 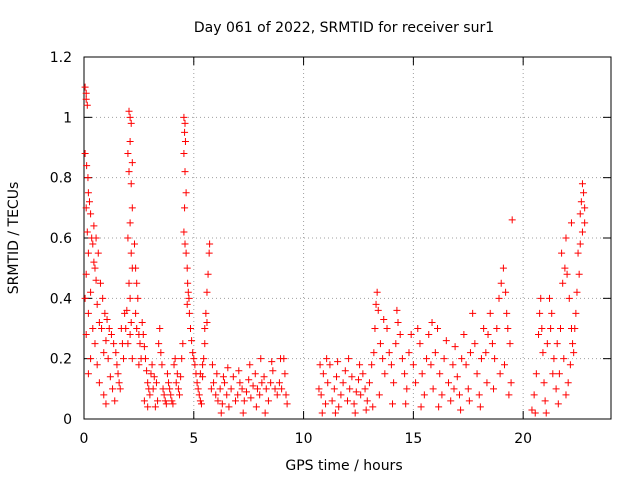 What do you see at coordinates (67, 118) in the screenshot?
I see `y-tick-label: 1` at bounding box center [67, 118].